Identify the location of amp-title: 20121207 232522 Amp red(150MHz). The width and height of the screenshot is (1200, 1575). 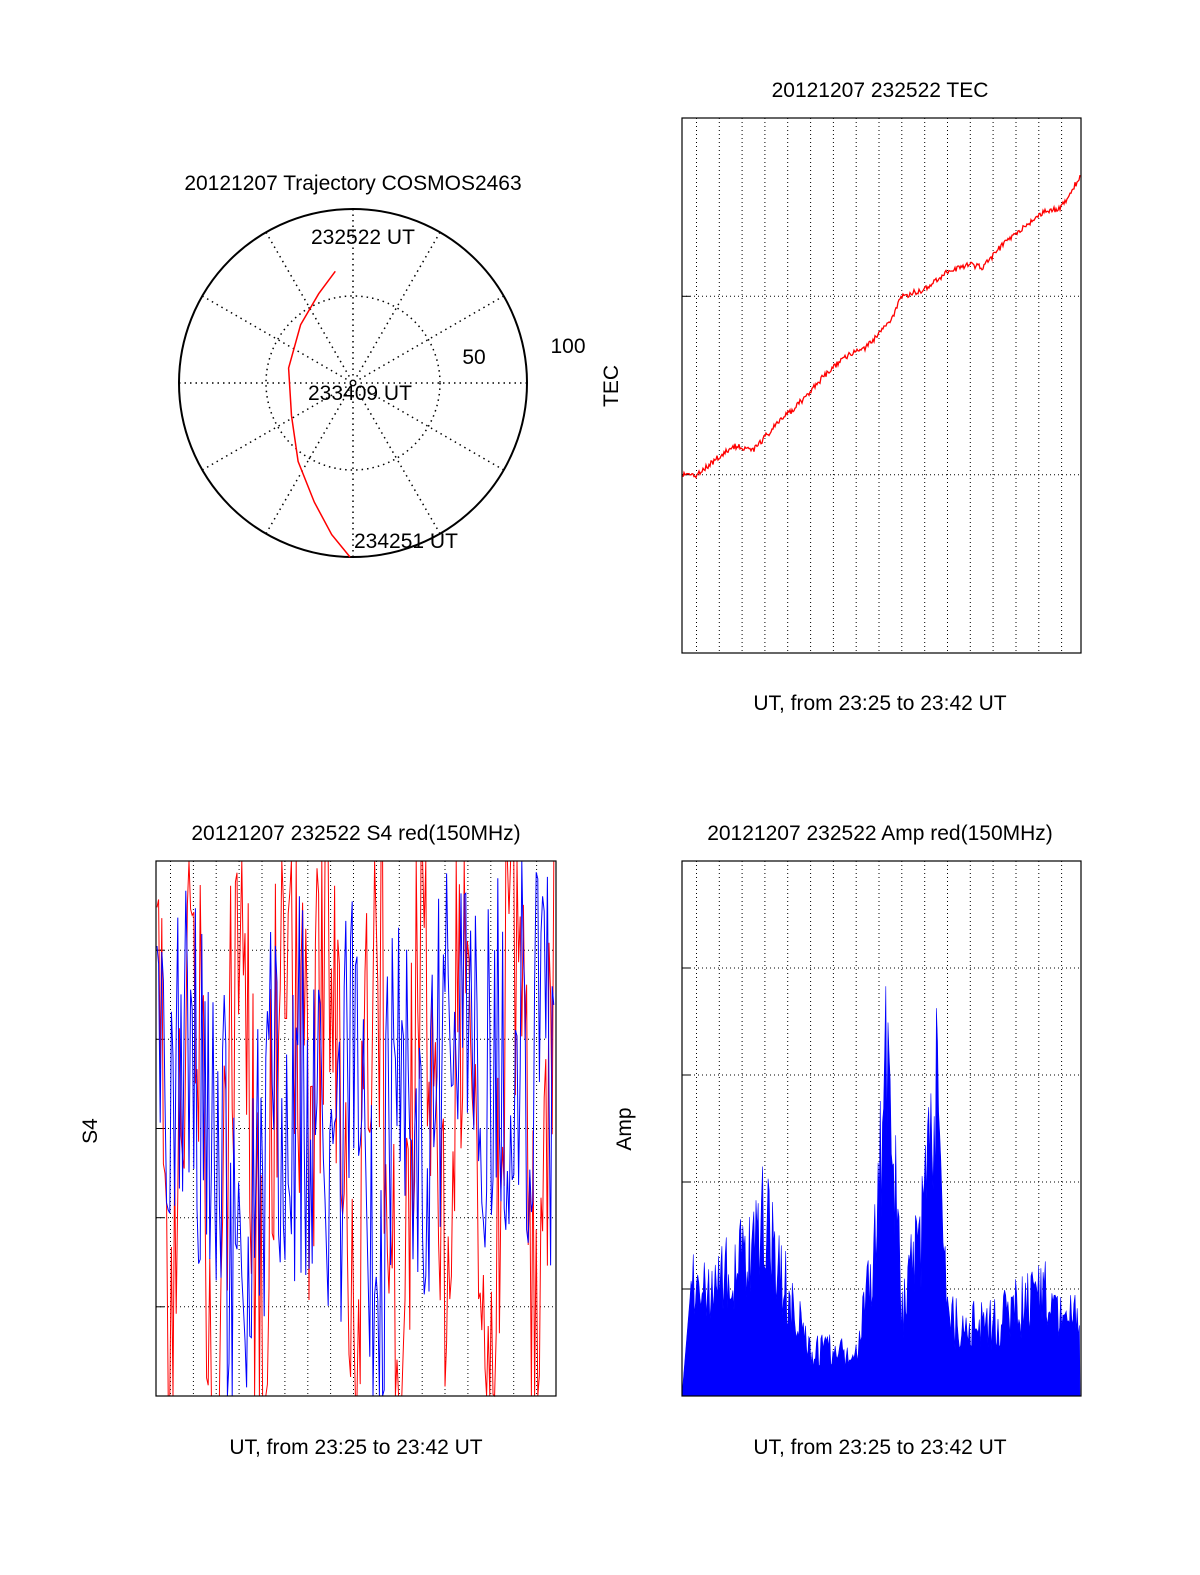
(880, 833).